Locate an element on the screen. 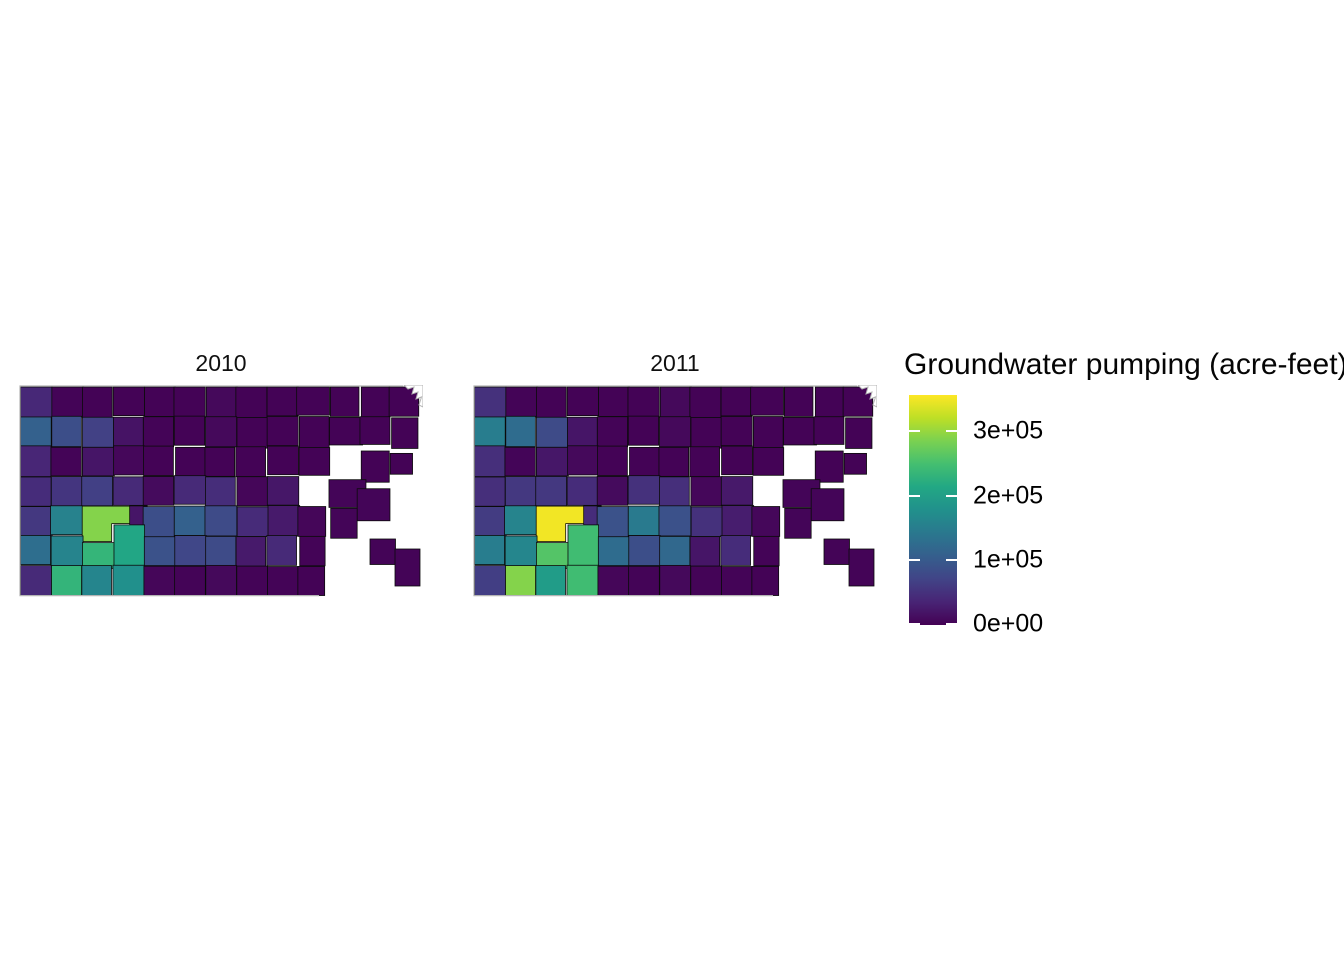  legend-tick-label: 3e+05 is located at coordinates (1008, 430).